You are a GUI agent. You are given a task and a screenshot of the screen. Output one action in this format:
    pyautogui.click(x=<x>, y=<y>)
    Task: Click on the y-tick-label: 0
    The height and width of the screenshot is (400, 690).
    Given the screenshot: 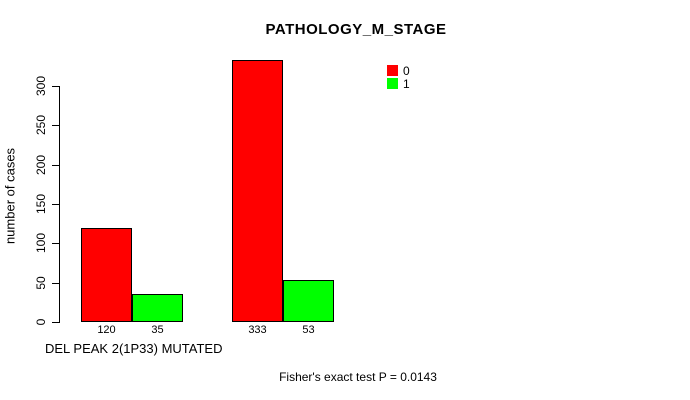 What is the action you would take?
    pyautogui.click(x=41, y=322)
    